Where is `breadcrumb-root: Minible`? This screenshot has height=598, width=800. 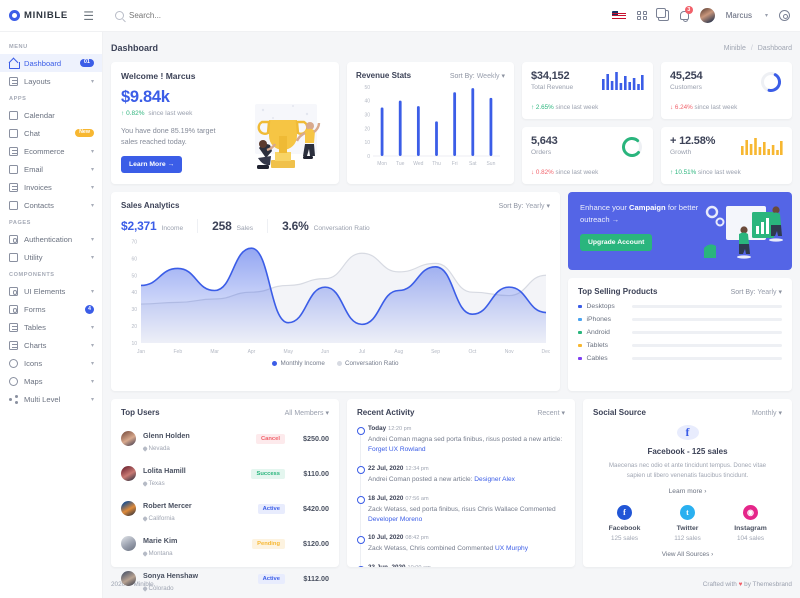 breadcrumb-root: Minible is located at coordinates (734, 48).